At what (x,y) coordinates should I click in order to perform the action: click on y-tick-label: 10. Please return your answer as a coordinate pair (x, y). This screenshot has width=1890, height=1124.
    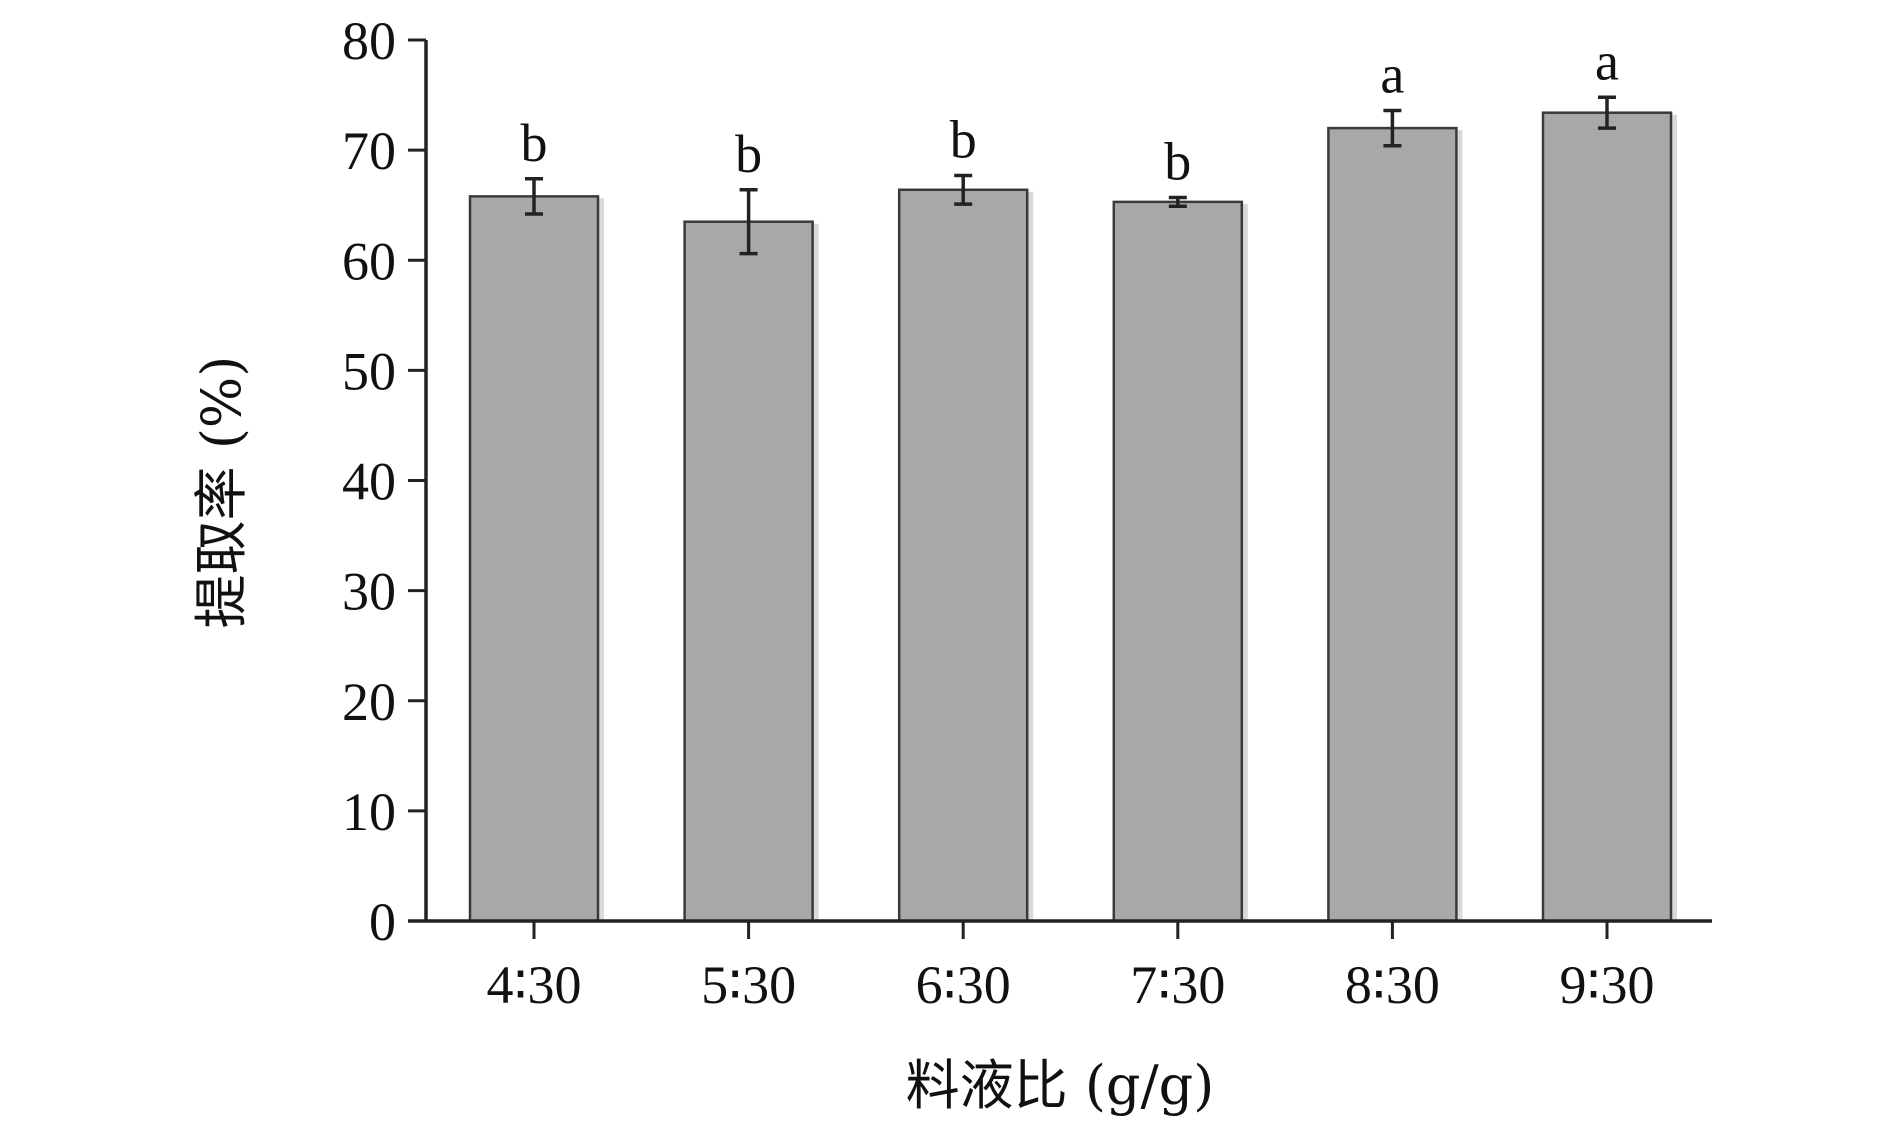
    Looking at the image, I should click on (369, 812).